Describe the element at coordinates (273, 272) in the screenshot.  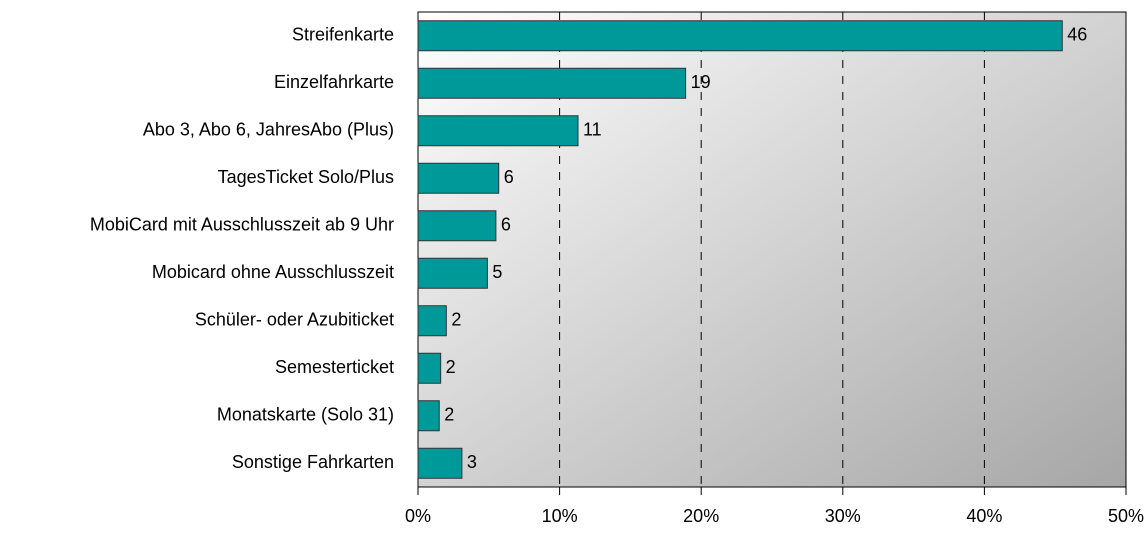
I see `y-tick-label: Mobicard ohne Ausschlusszeit` at that location.